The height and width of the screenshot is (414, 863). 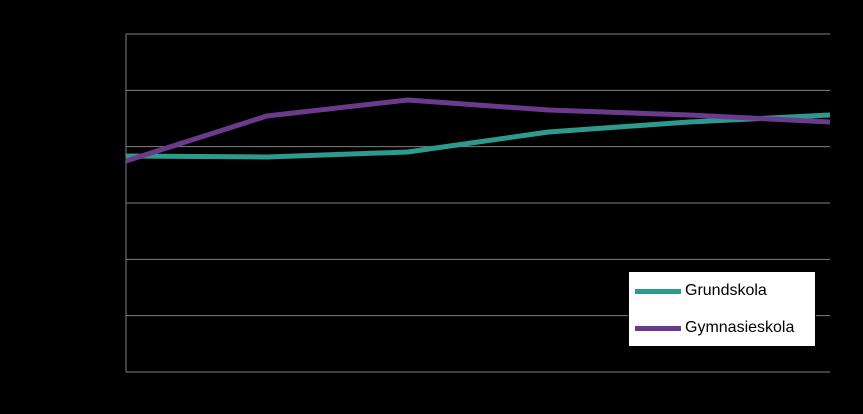 What do you see at coordinates (658, 328) in the screenshot?
I see `legend-swatch-gymnasieskola` at bounding box center [658, 328].